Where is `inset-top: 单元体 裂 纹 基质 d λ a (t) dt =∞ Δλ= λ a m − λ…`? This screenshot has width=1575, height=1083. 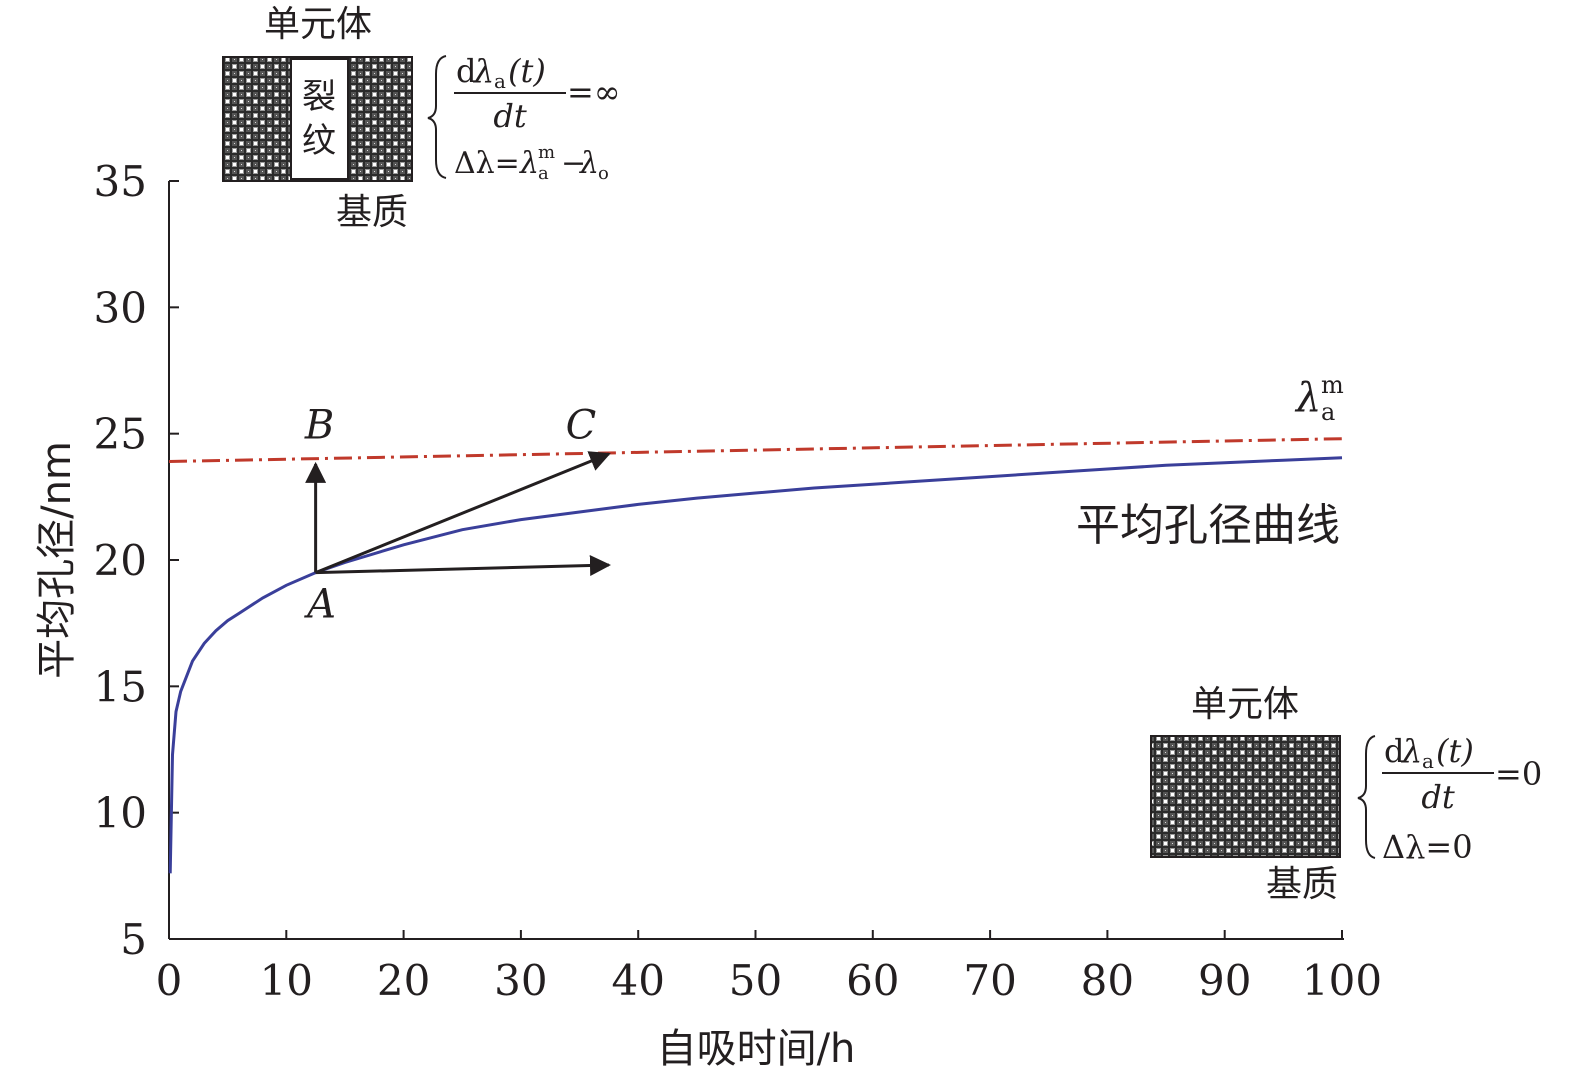 inset-top: 单元体 裂 纹 基质 d λ a (t) dt =∞ Δλ= λ a m − λ… is located at coordinates (421, 118).